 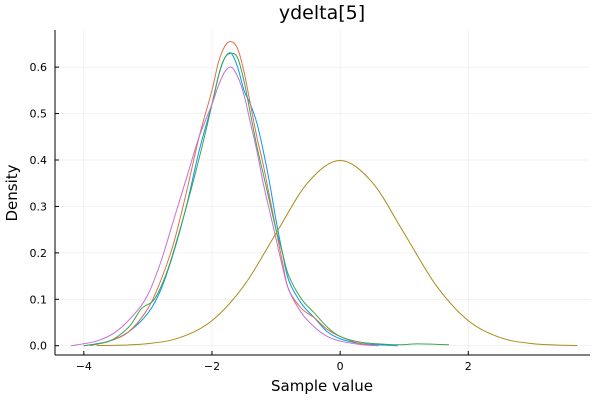 I want to click on x-tick-label: −2, so click(x=212, y=366).